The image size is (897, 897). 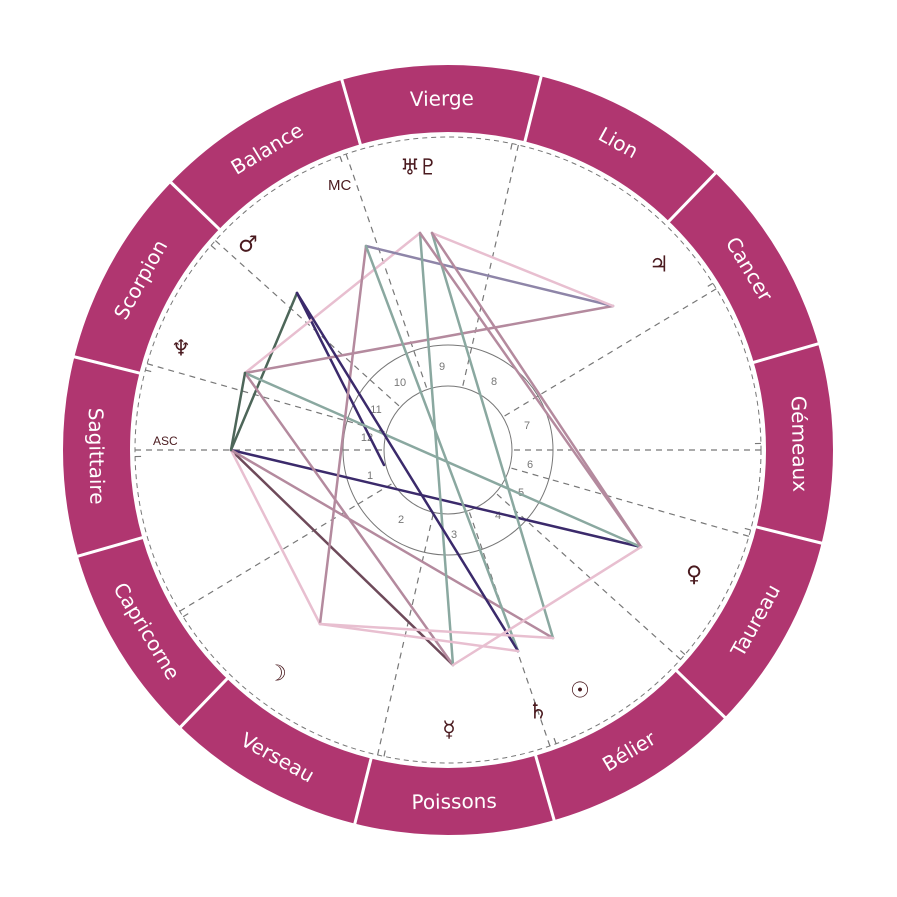 What do you see at coordinates (530, 465) in the screenshot?
I see `house-number-6: 6` at bounding box center [530, 465].